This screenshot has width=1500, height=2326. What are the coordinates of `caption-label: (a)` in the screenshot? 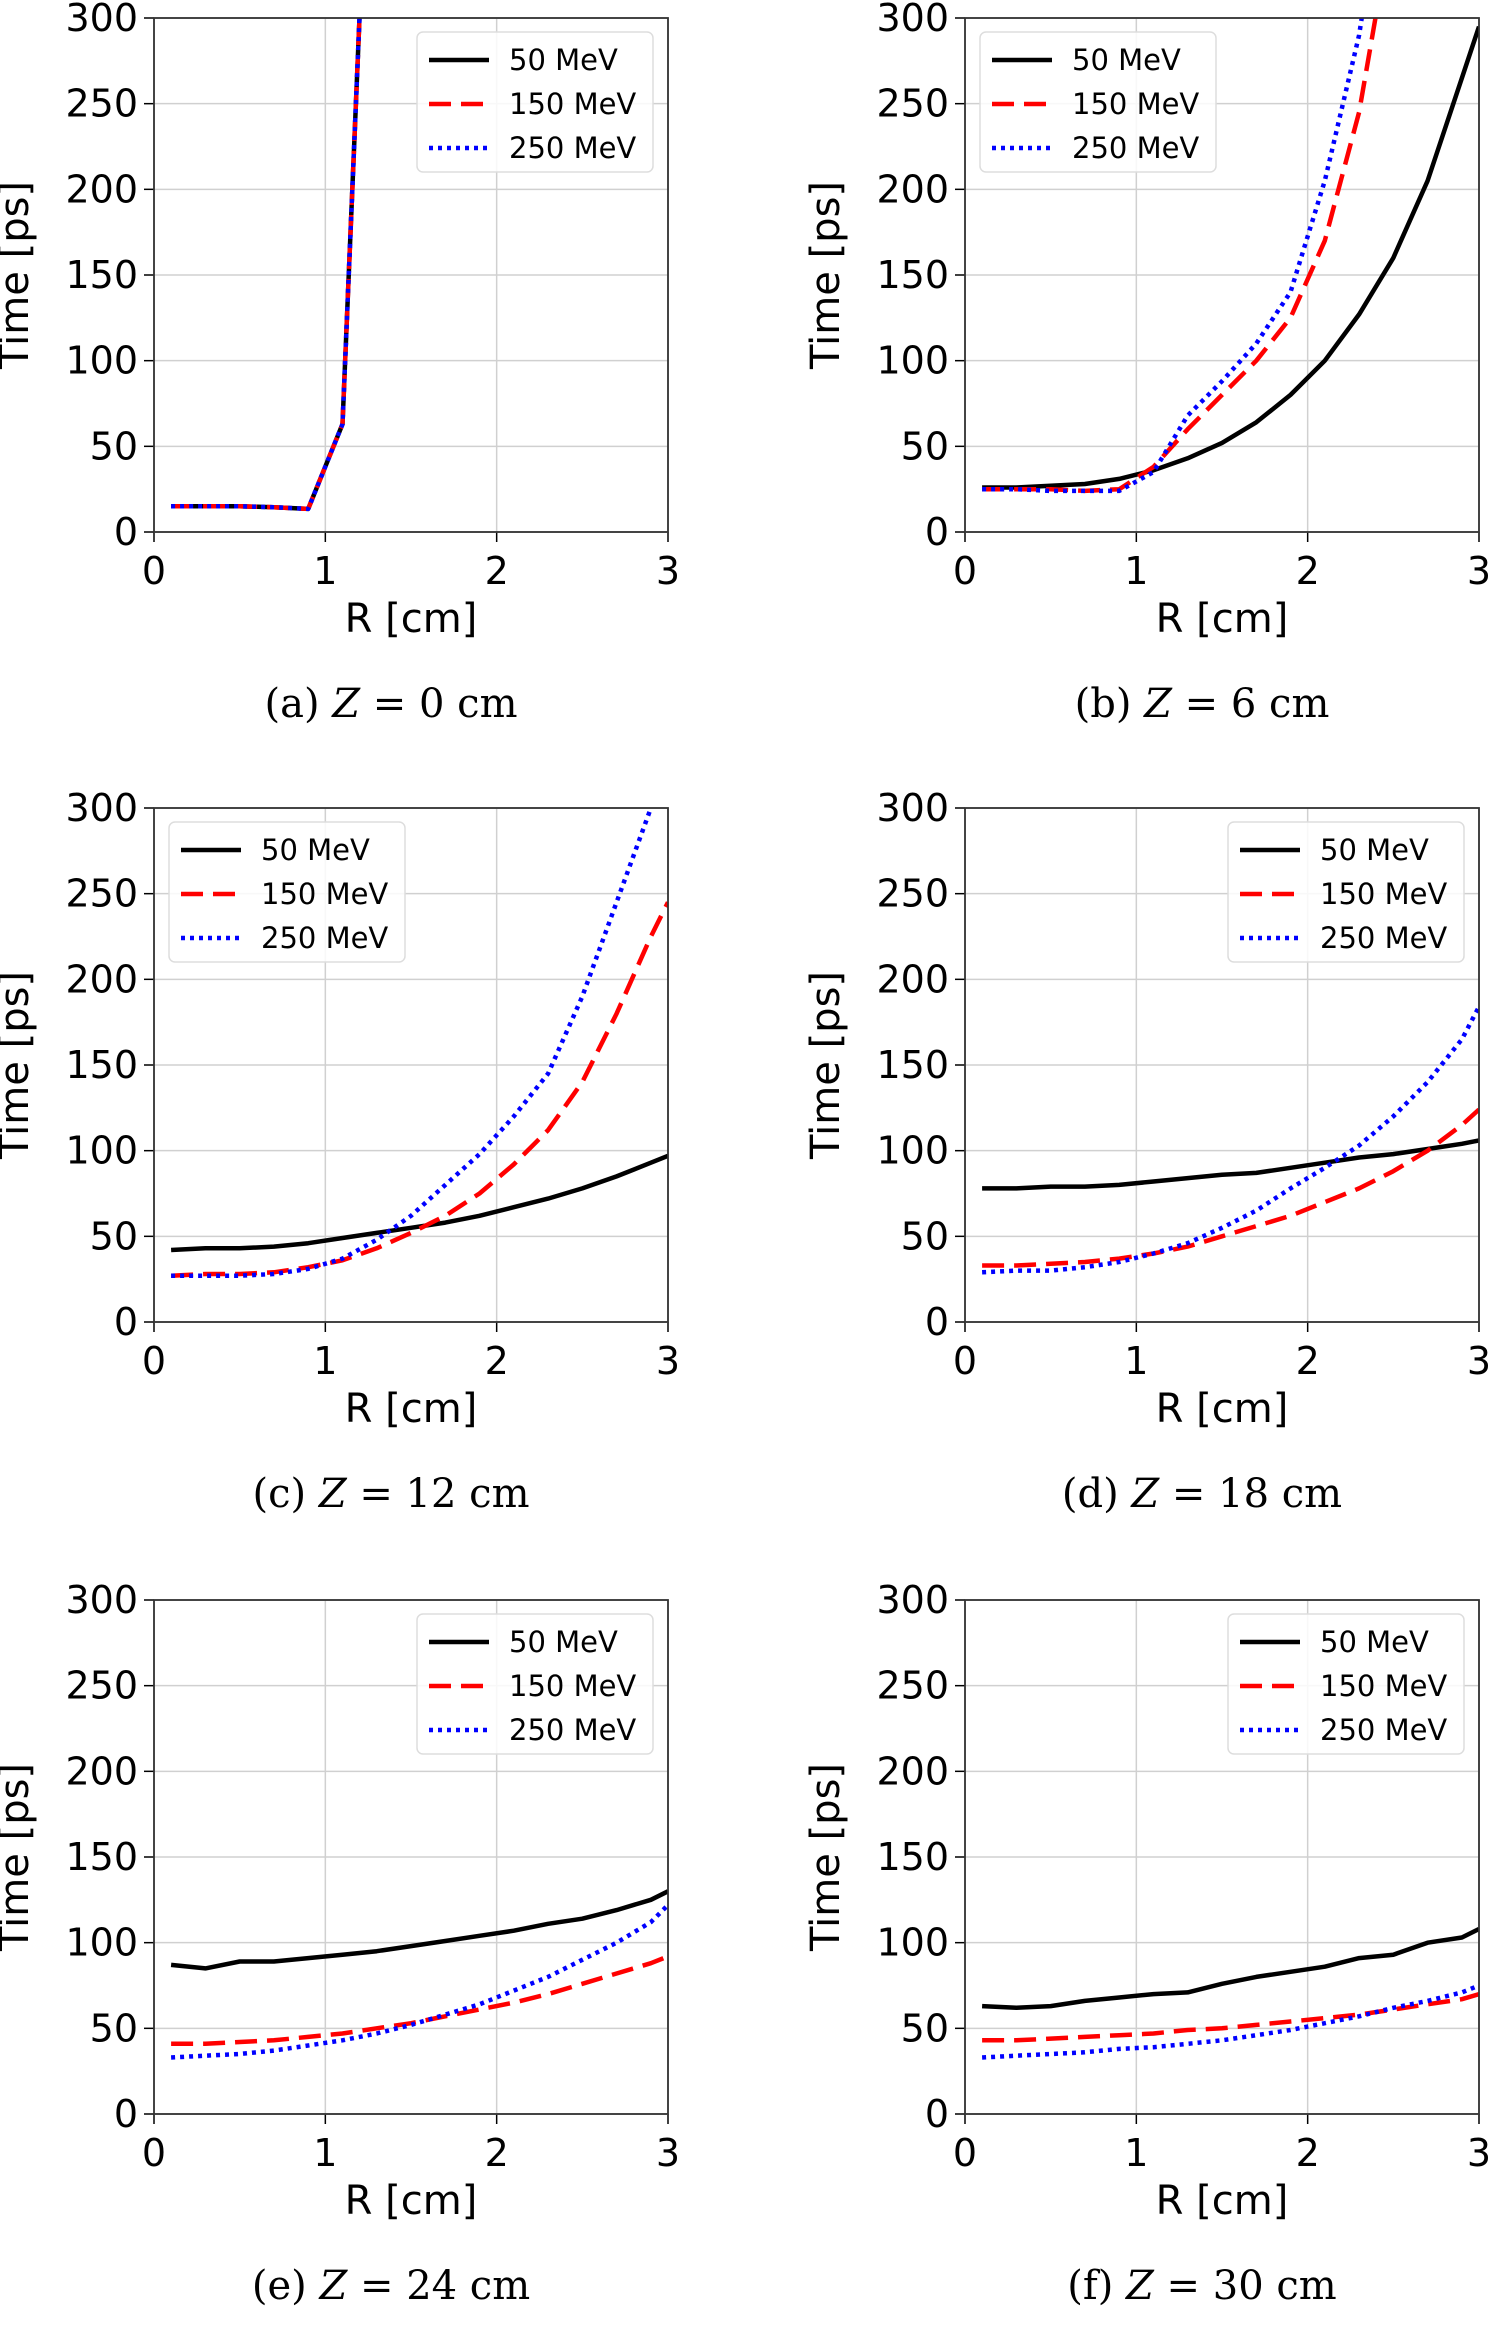 It's located at (298, 704).